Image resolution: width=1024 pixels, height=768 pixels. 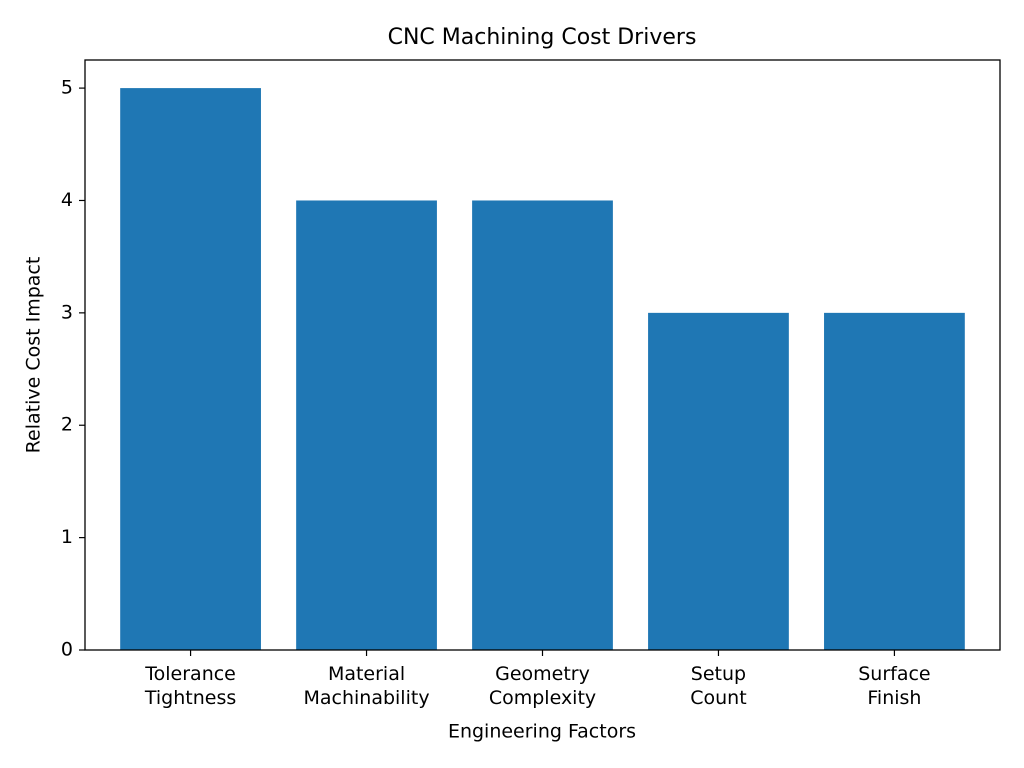 What do you see at coordinates (67, 88) in the screenshot?
I see `y-tick-label: 5` at bounding box center [67, 88].